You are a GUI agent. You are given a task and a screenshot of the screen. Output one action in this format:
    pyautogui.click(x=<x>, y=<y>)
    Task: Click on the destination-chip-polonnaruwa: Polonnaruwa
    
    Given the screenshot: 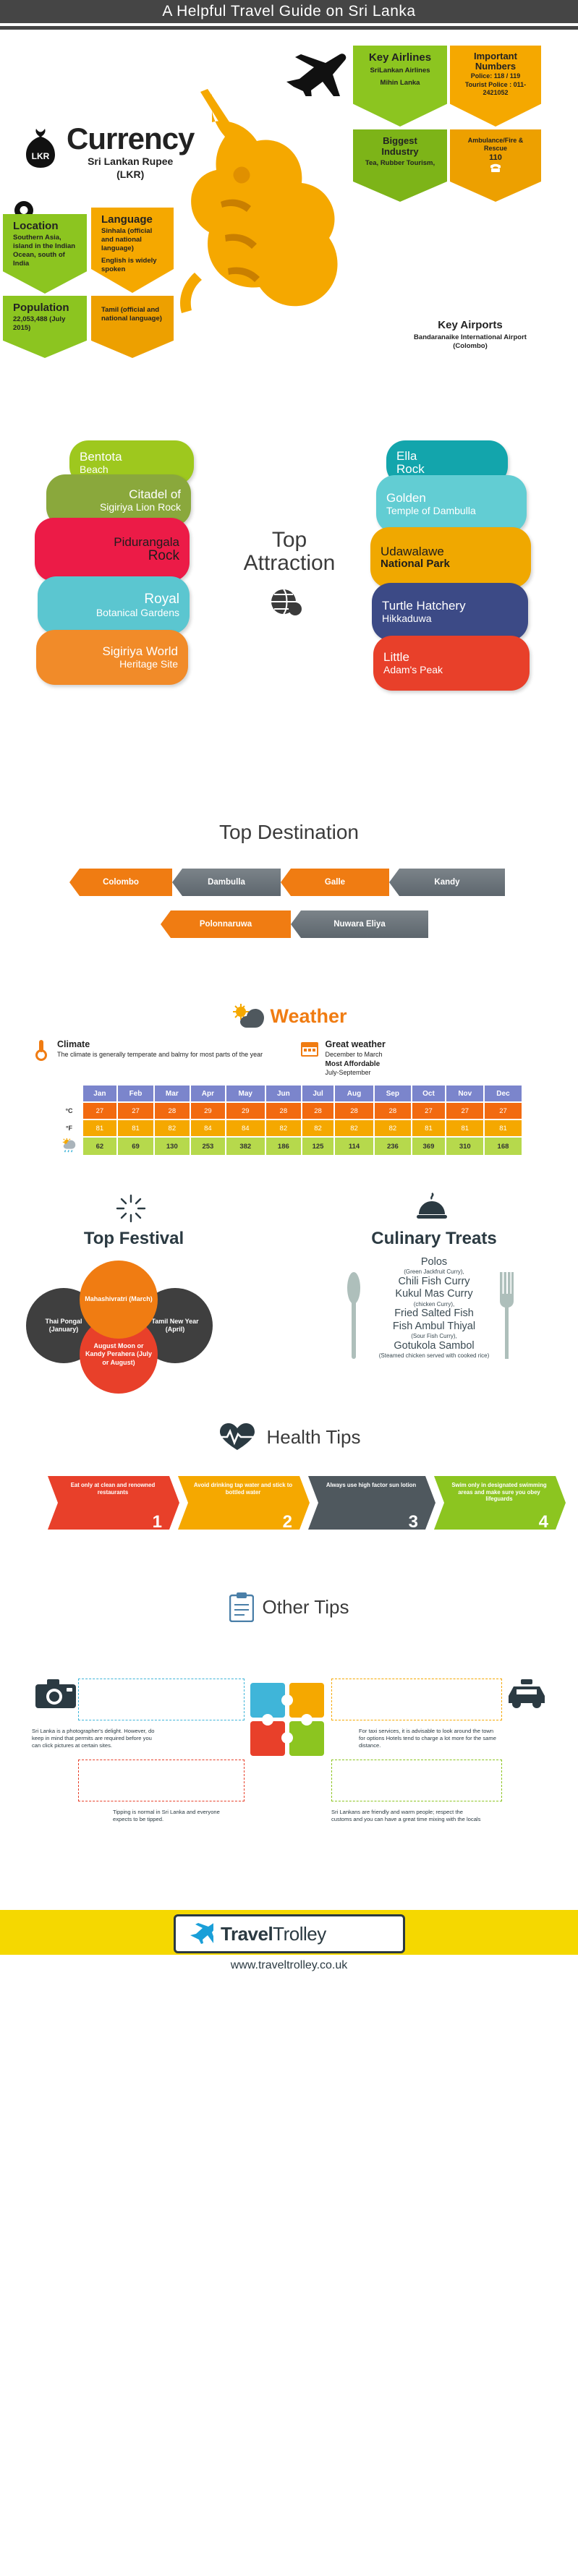 What is the action you would take?
    pyautogui.click(x=226, y=924)
    